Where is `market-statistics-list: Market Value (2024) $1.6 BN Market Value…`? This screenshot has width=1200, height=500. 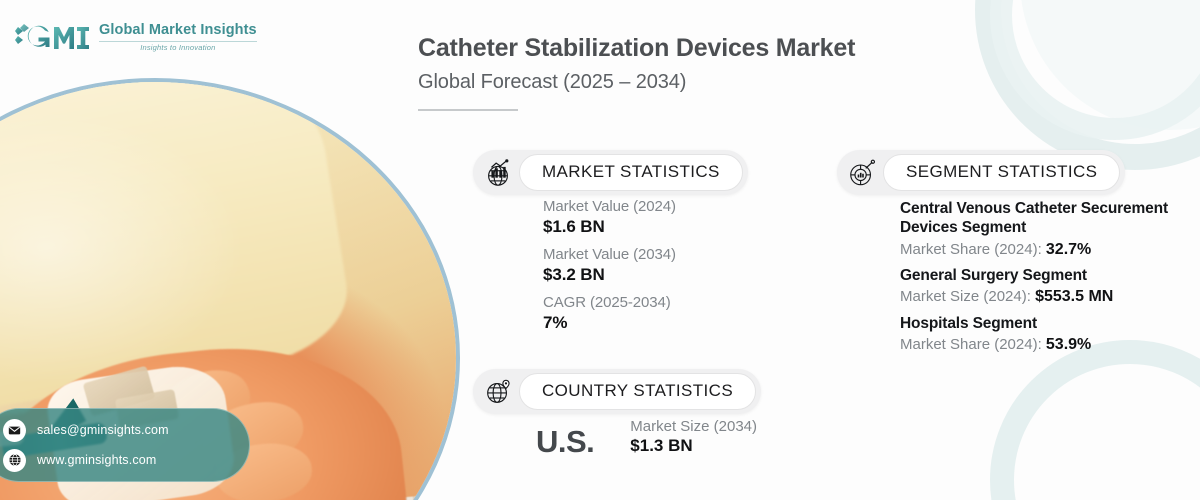 market-statistics-list: Market Value (2024) $1.6 BN Market Value… is located at coordinates (609, 270).